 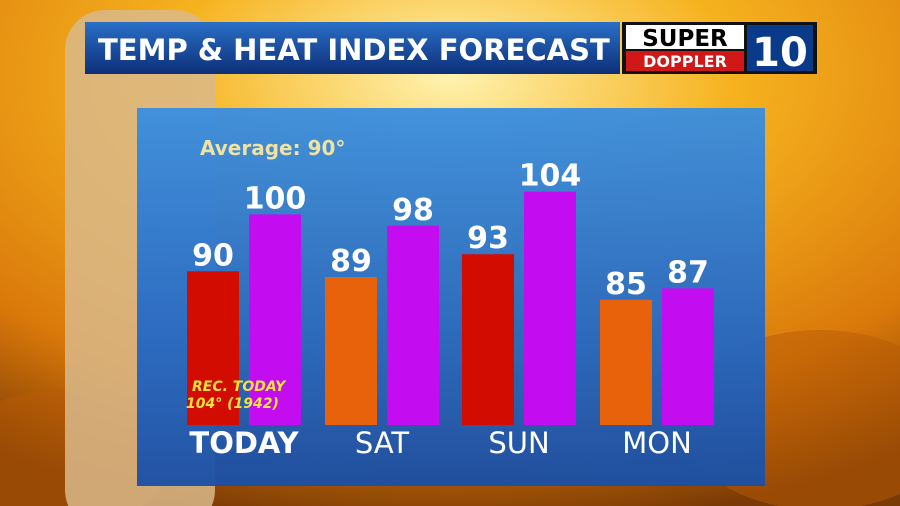 What do you see at coordinates (244, 443) in the screenshot?
I see `x-tick-label: TODAY` at bounding box center [244, 443].